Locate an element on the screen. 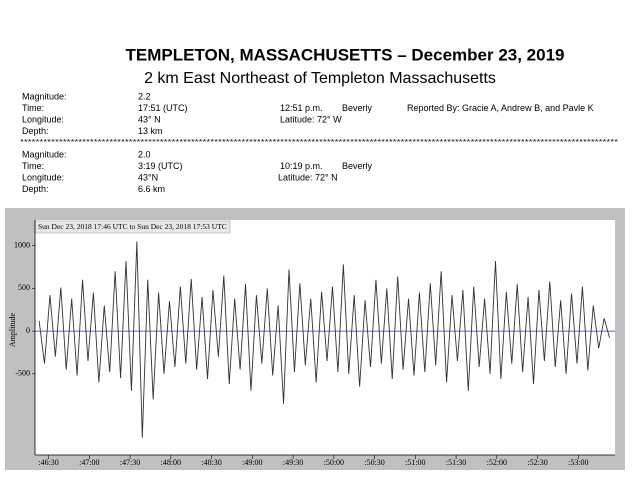 The width and height of the screenshot is (640, 480). info-text: 10:19 p.m. is located at coordinates (301, 166).